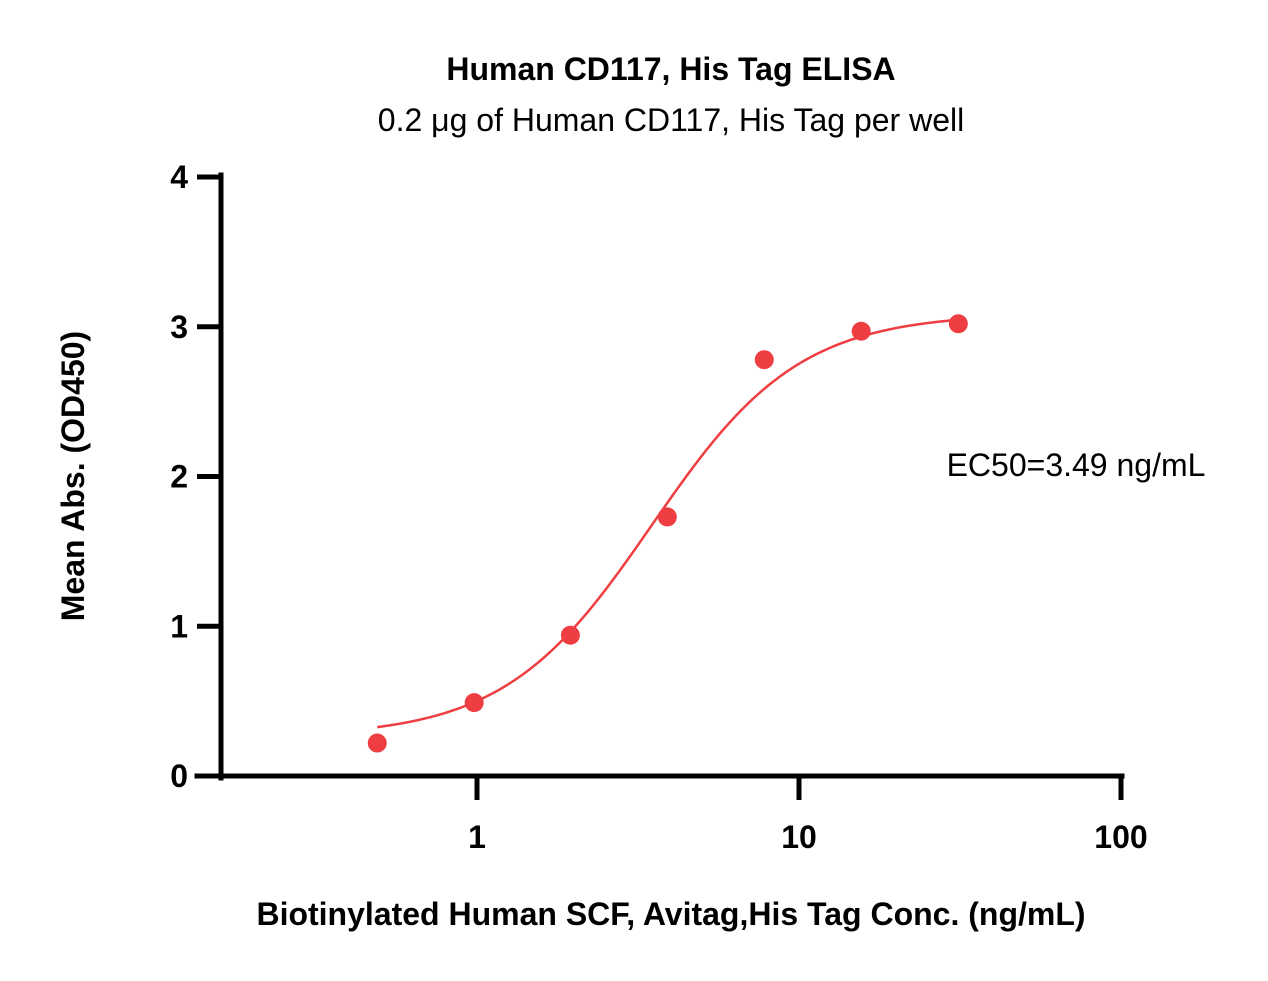 The width and height of the screenshot is (1268, 981). What do you see at coordinates (670, 69) in the screenshot?
I see `chart-title: Human CD117, His Tag ELISA` at bounding box center [670, 69].